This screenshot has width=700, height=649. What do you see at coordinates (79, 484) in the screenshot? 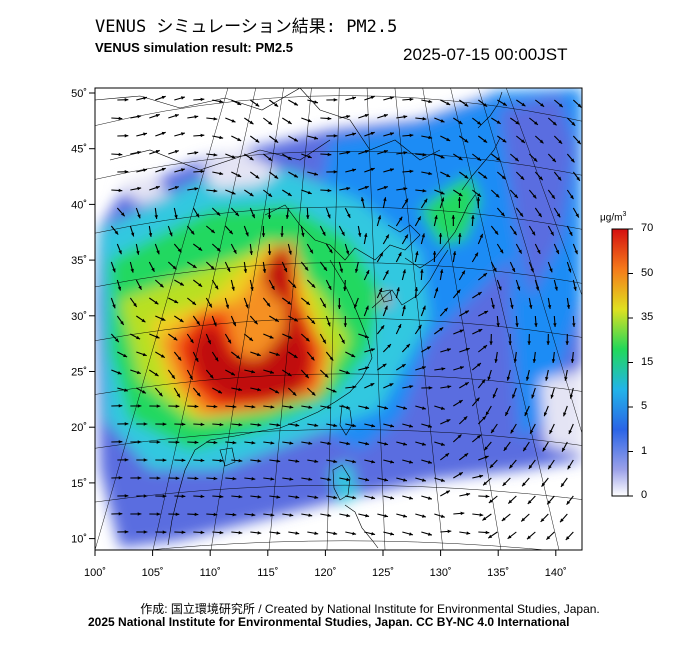
I see `lat-tick-label: 15˚` at bounding box center [79, 484].